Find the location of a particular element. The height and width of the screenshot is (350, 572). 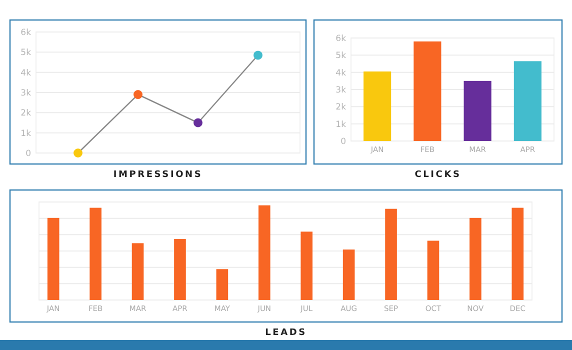

text: CLICKS is located at coordinates (438, 175).